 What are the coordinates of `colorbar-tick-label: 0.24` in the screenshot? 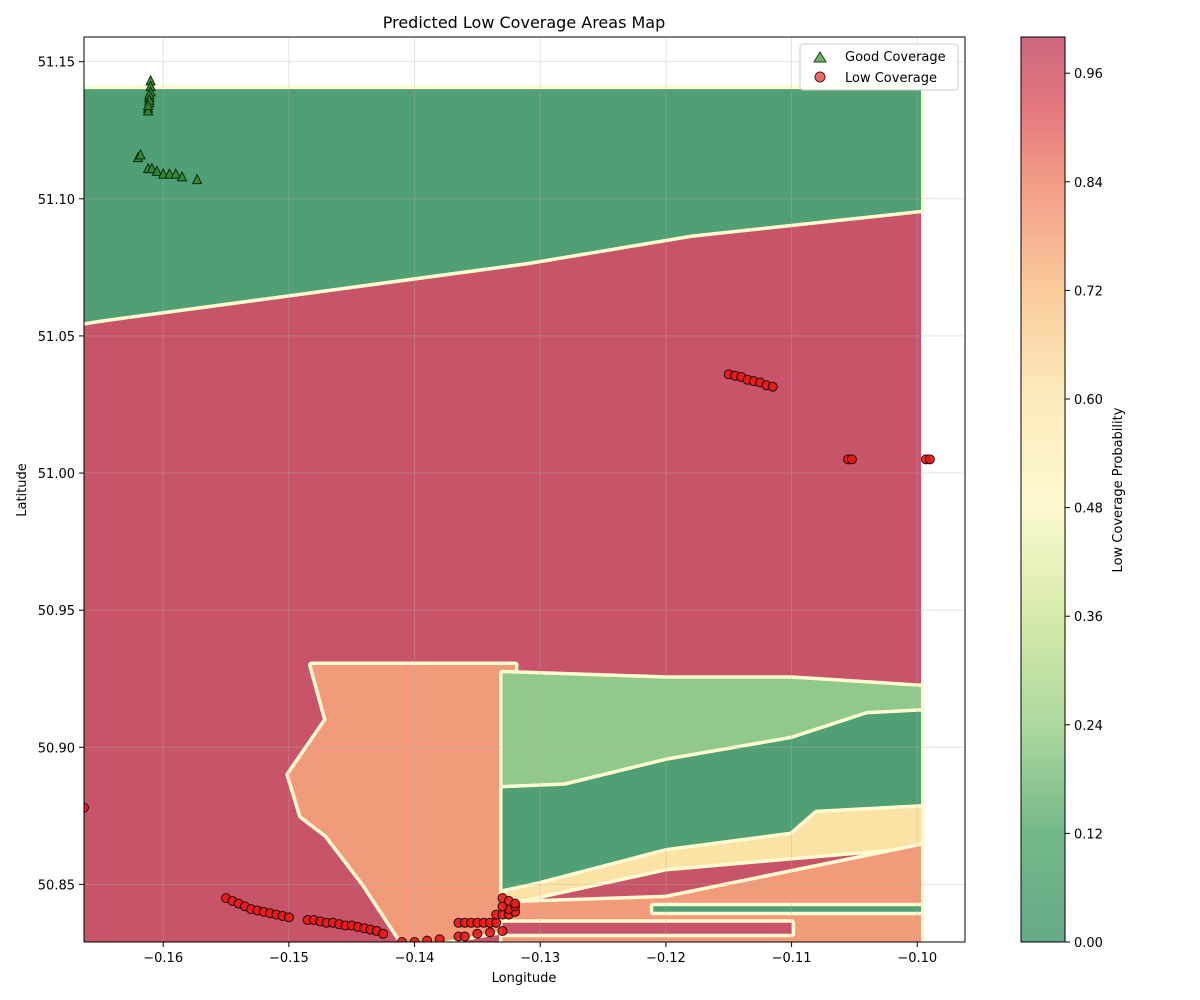 It's located at (1088, 726).